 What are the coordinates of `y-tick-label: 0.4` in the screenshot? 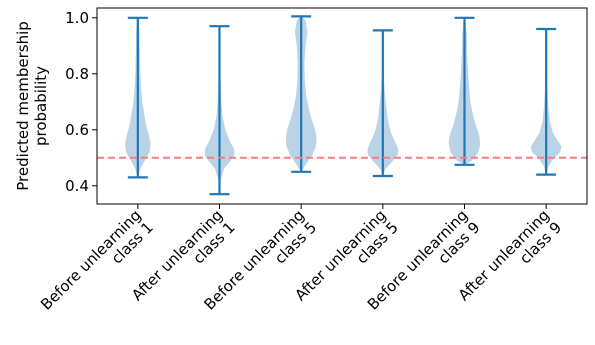 It's located at (77, 186).